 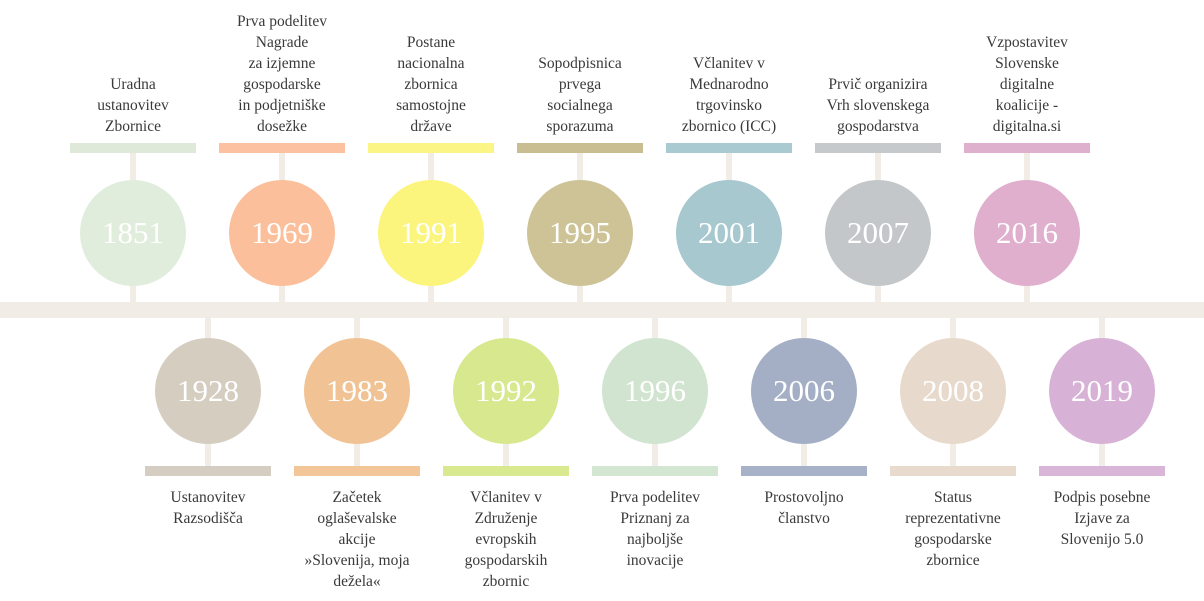 I want to click on milestone-year-circle: 2019, so click(x=1102, y=391).